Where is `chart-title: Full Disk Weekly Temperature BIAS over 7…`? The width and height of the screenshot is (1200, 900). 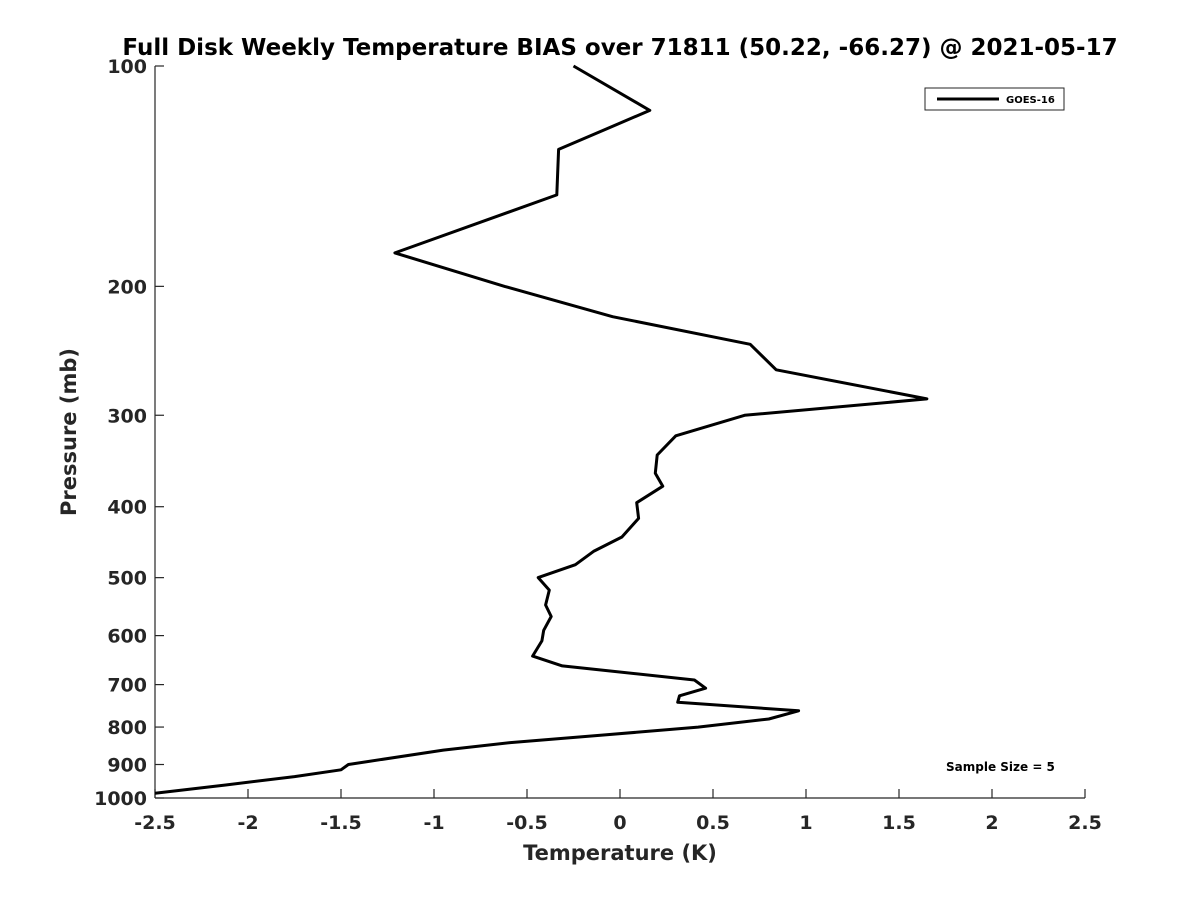 chart-title: Full Disk Weekly Temperature BIAS over 7… is located at coordinates (619, 48).